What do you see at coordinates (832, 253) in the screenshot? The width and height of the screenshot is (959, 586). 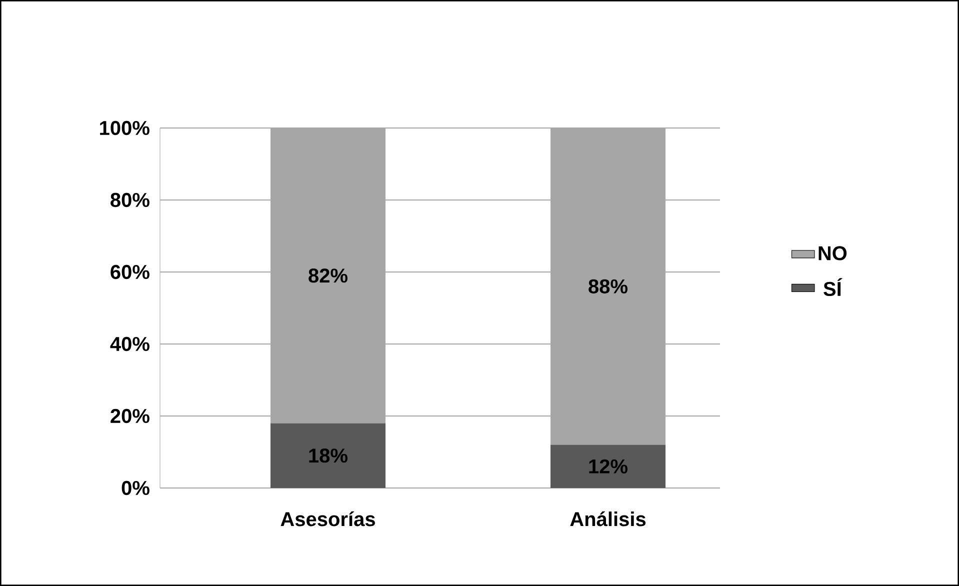 I see `legend-label: NO` at bounding box center [832, 253].